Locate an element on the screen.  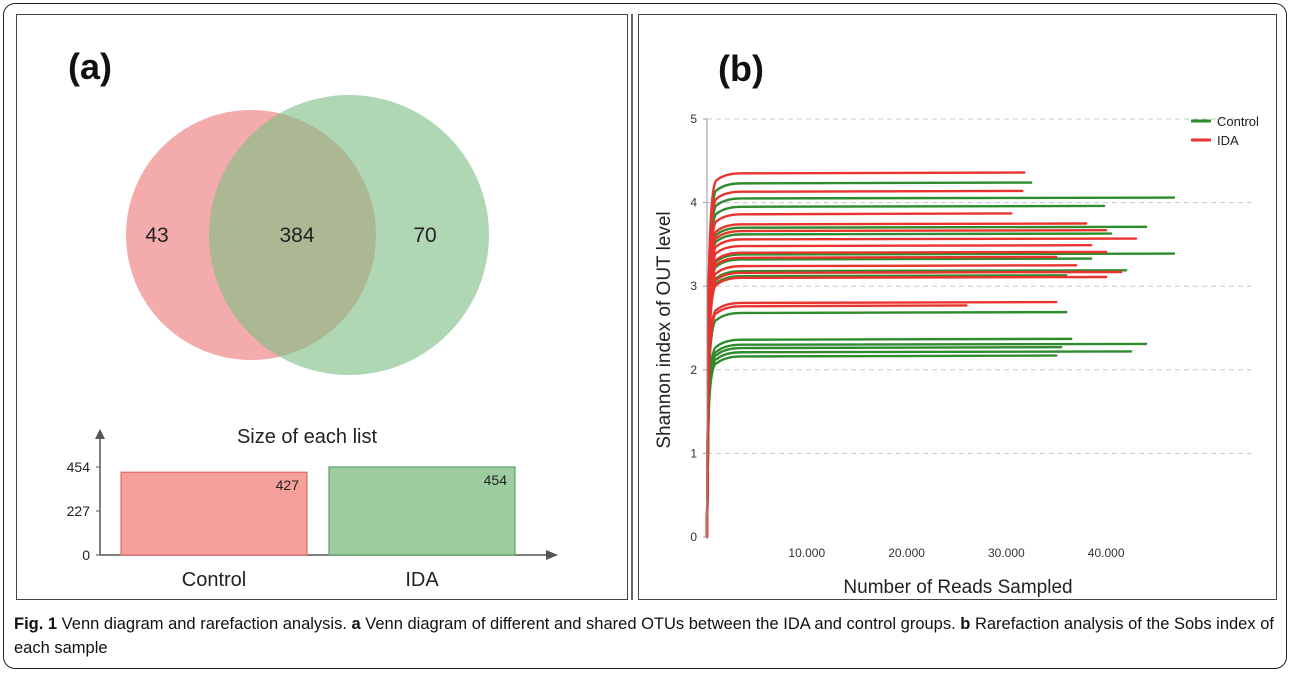
caption-title: Venn diagram and rarefaction analysis. is located at coordinates (204, 624).